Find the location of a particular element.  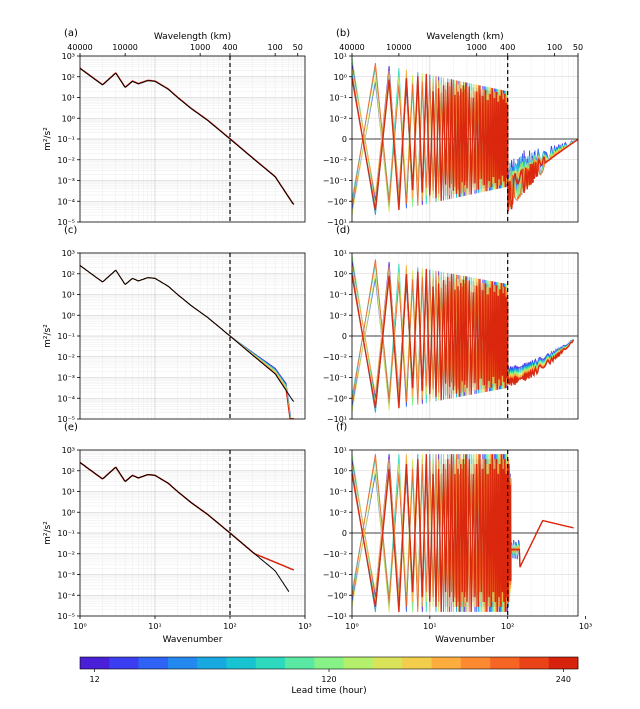

panel-label: (c) is located at coordinates (70, 230).